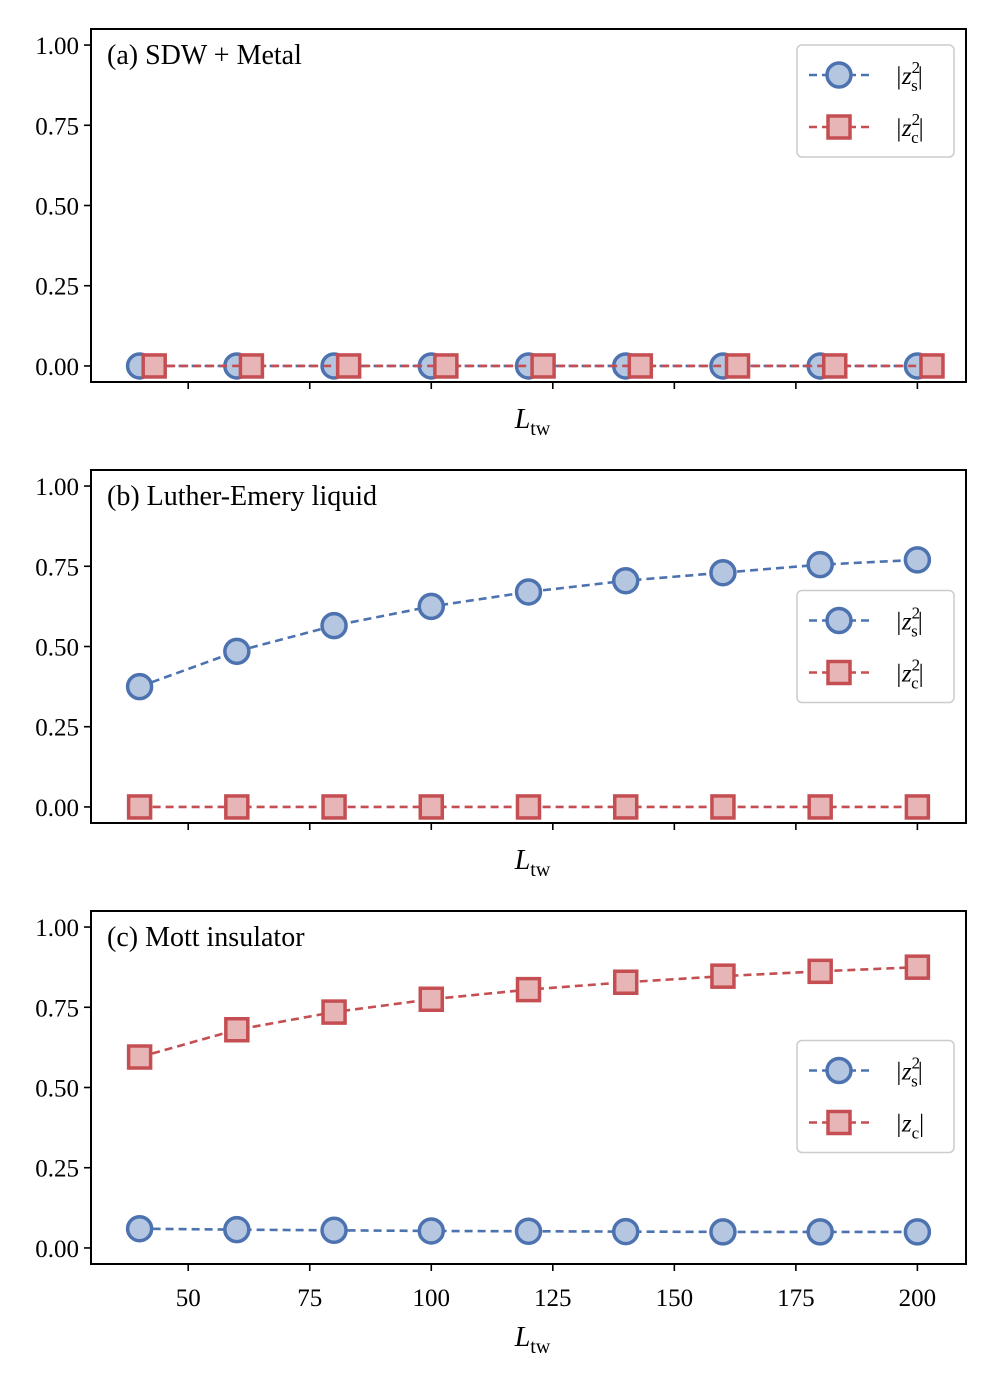 This screenshot has height=1395, width=996. What do you see at coordinates (188, 1298) in the screenshot?
I see `x-tick-label: 50` at bounding box center [188, 1298].